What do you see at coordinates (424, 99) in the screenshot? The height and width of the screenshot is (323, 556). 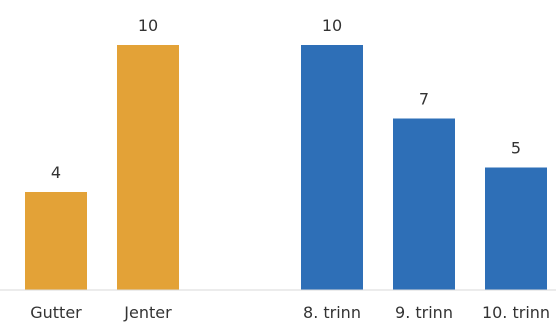 I see `value-label-9-trinn: 7` at bounding box center [424, 99].